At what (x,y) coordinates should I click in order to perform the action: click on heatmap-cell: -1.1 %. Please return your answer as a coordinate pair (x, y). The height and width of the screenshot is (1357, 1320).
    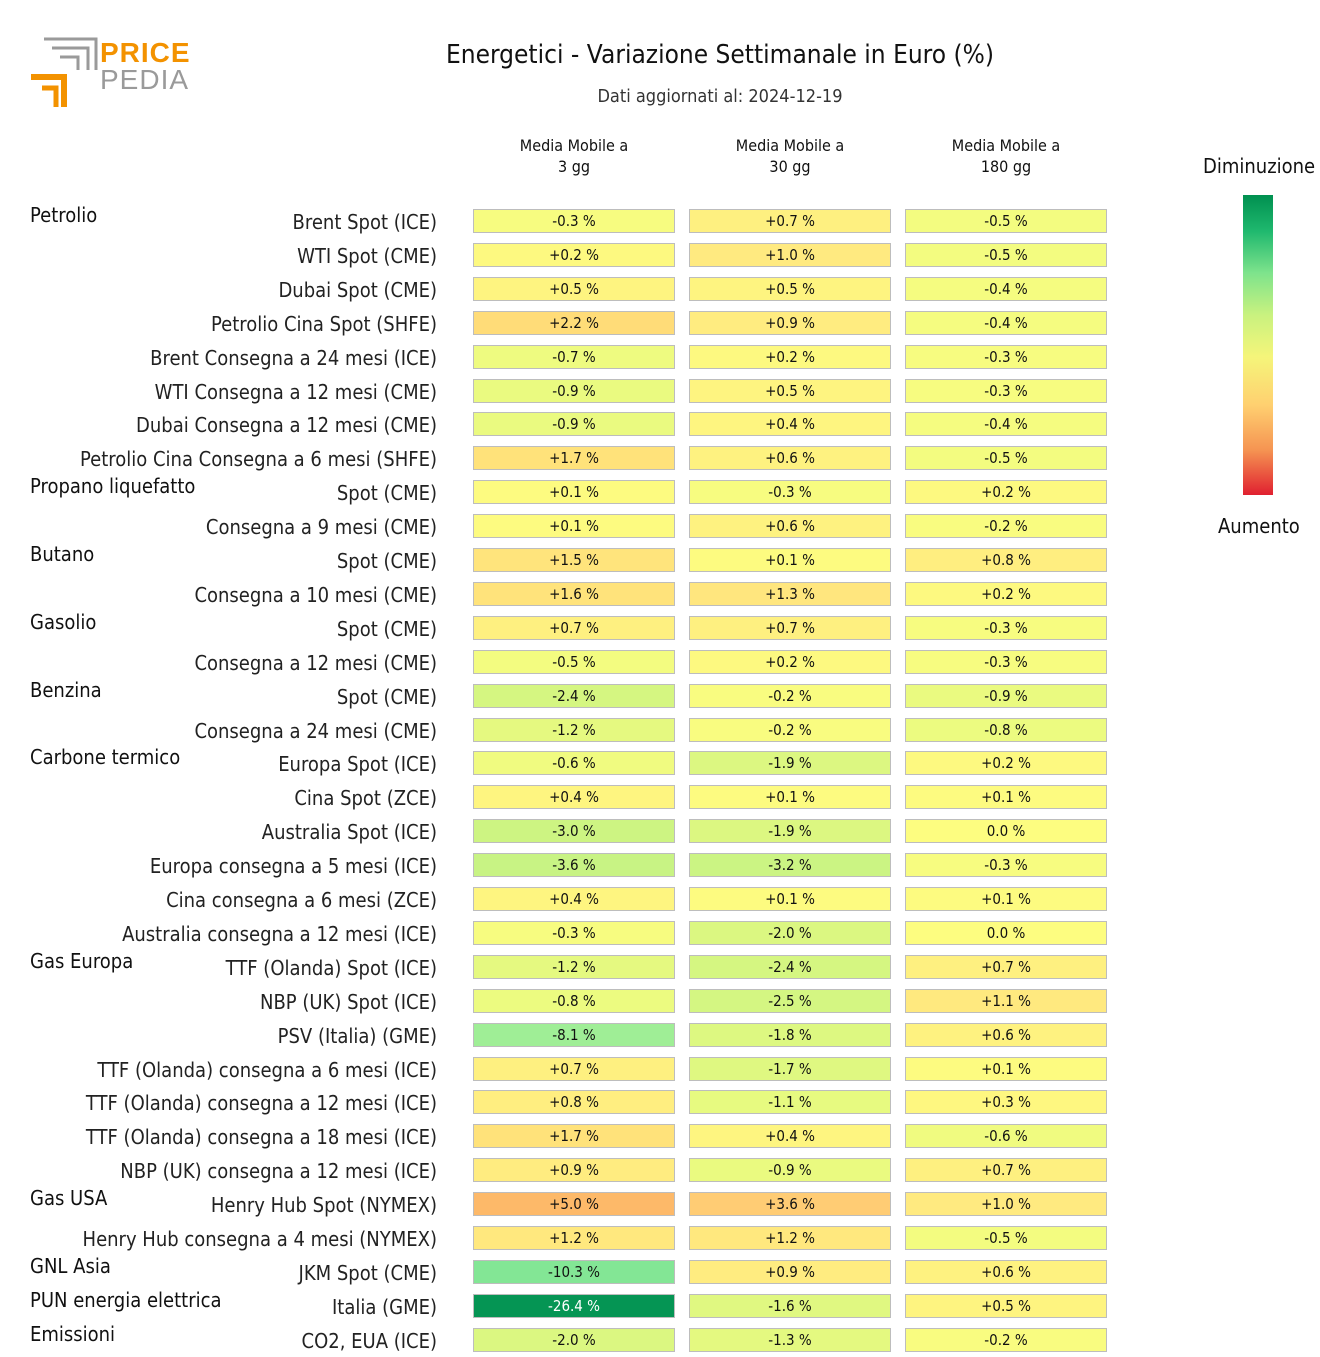
    Looking at the image, I should click on (790, 1102).